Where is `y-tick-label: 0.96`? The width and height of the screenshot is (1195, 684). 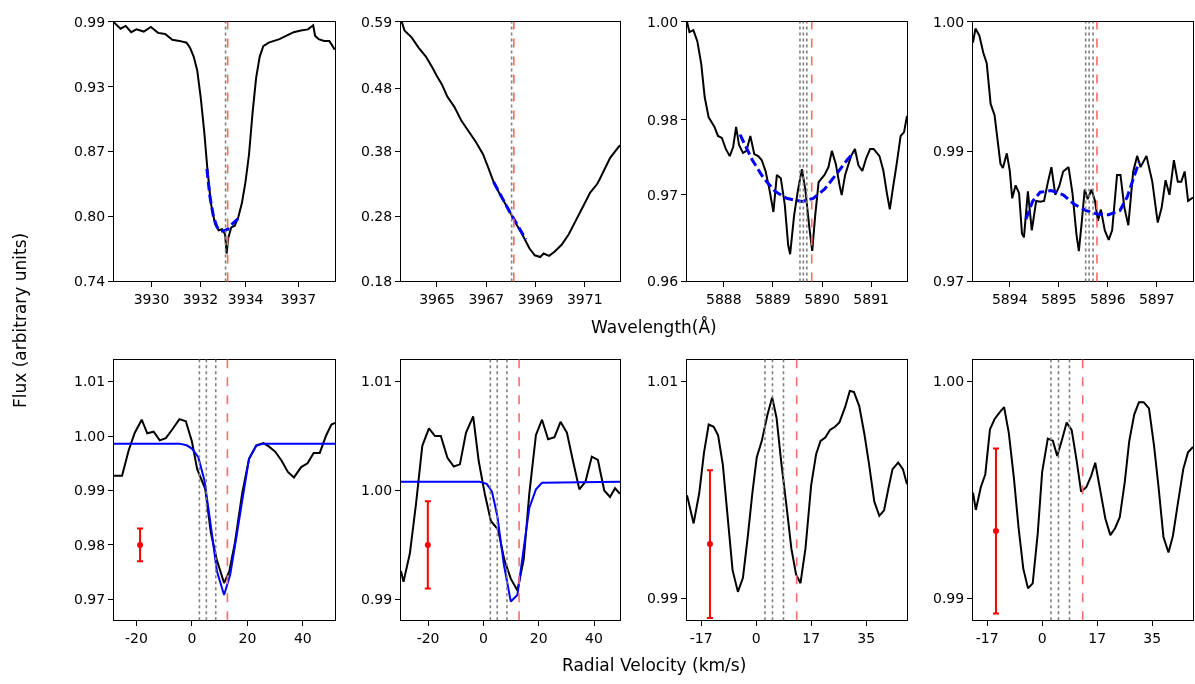
y-tick-label: 0.96 is located at coordinates (663, 281).